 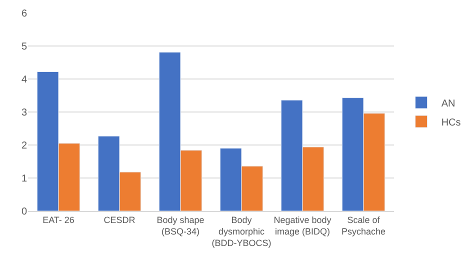 I want to click on y-tick-label: 6, so click(x=24, y=14).